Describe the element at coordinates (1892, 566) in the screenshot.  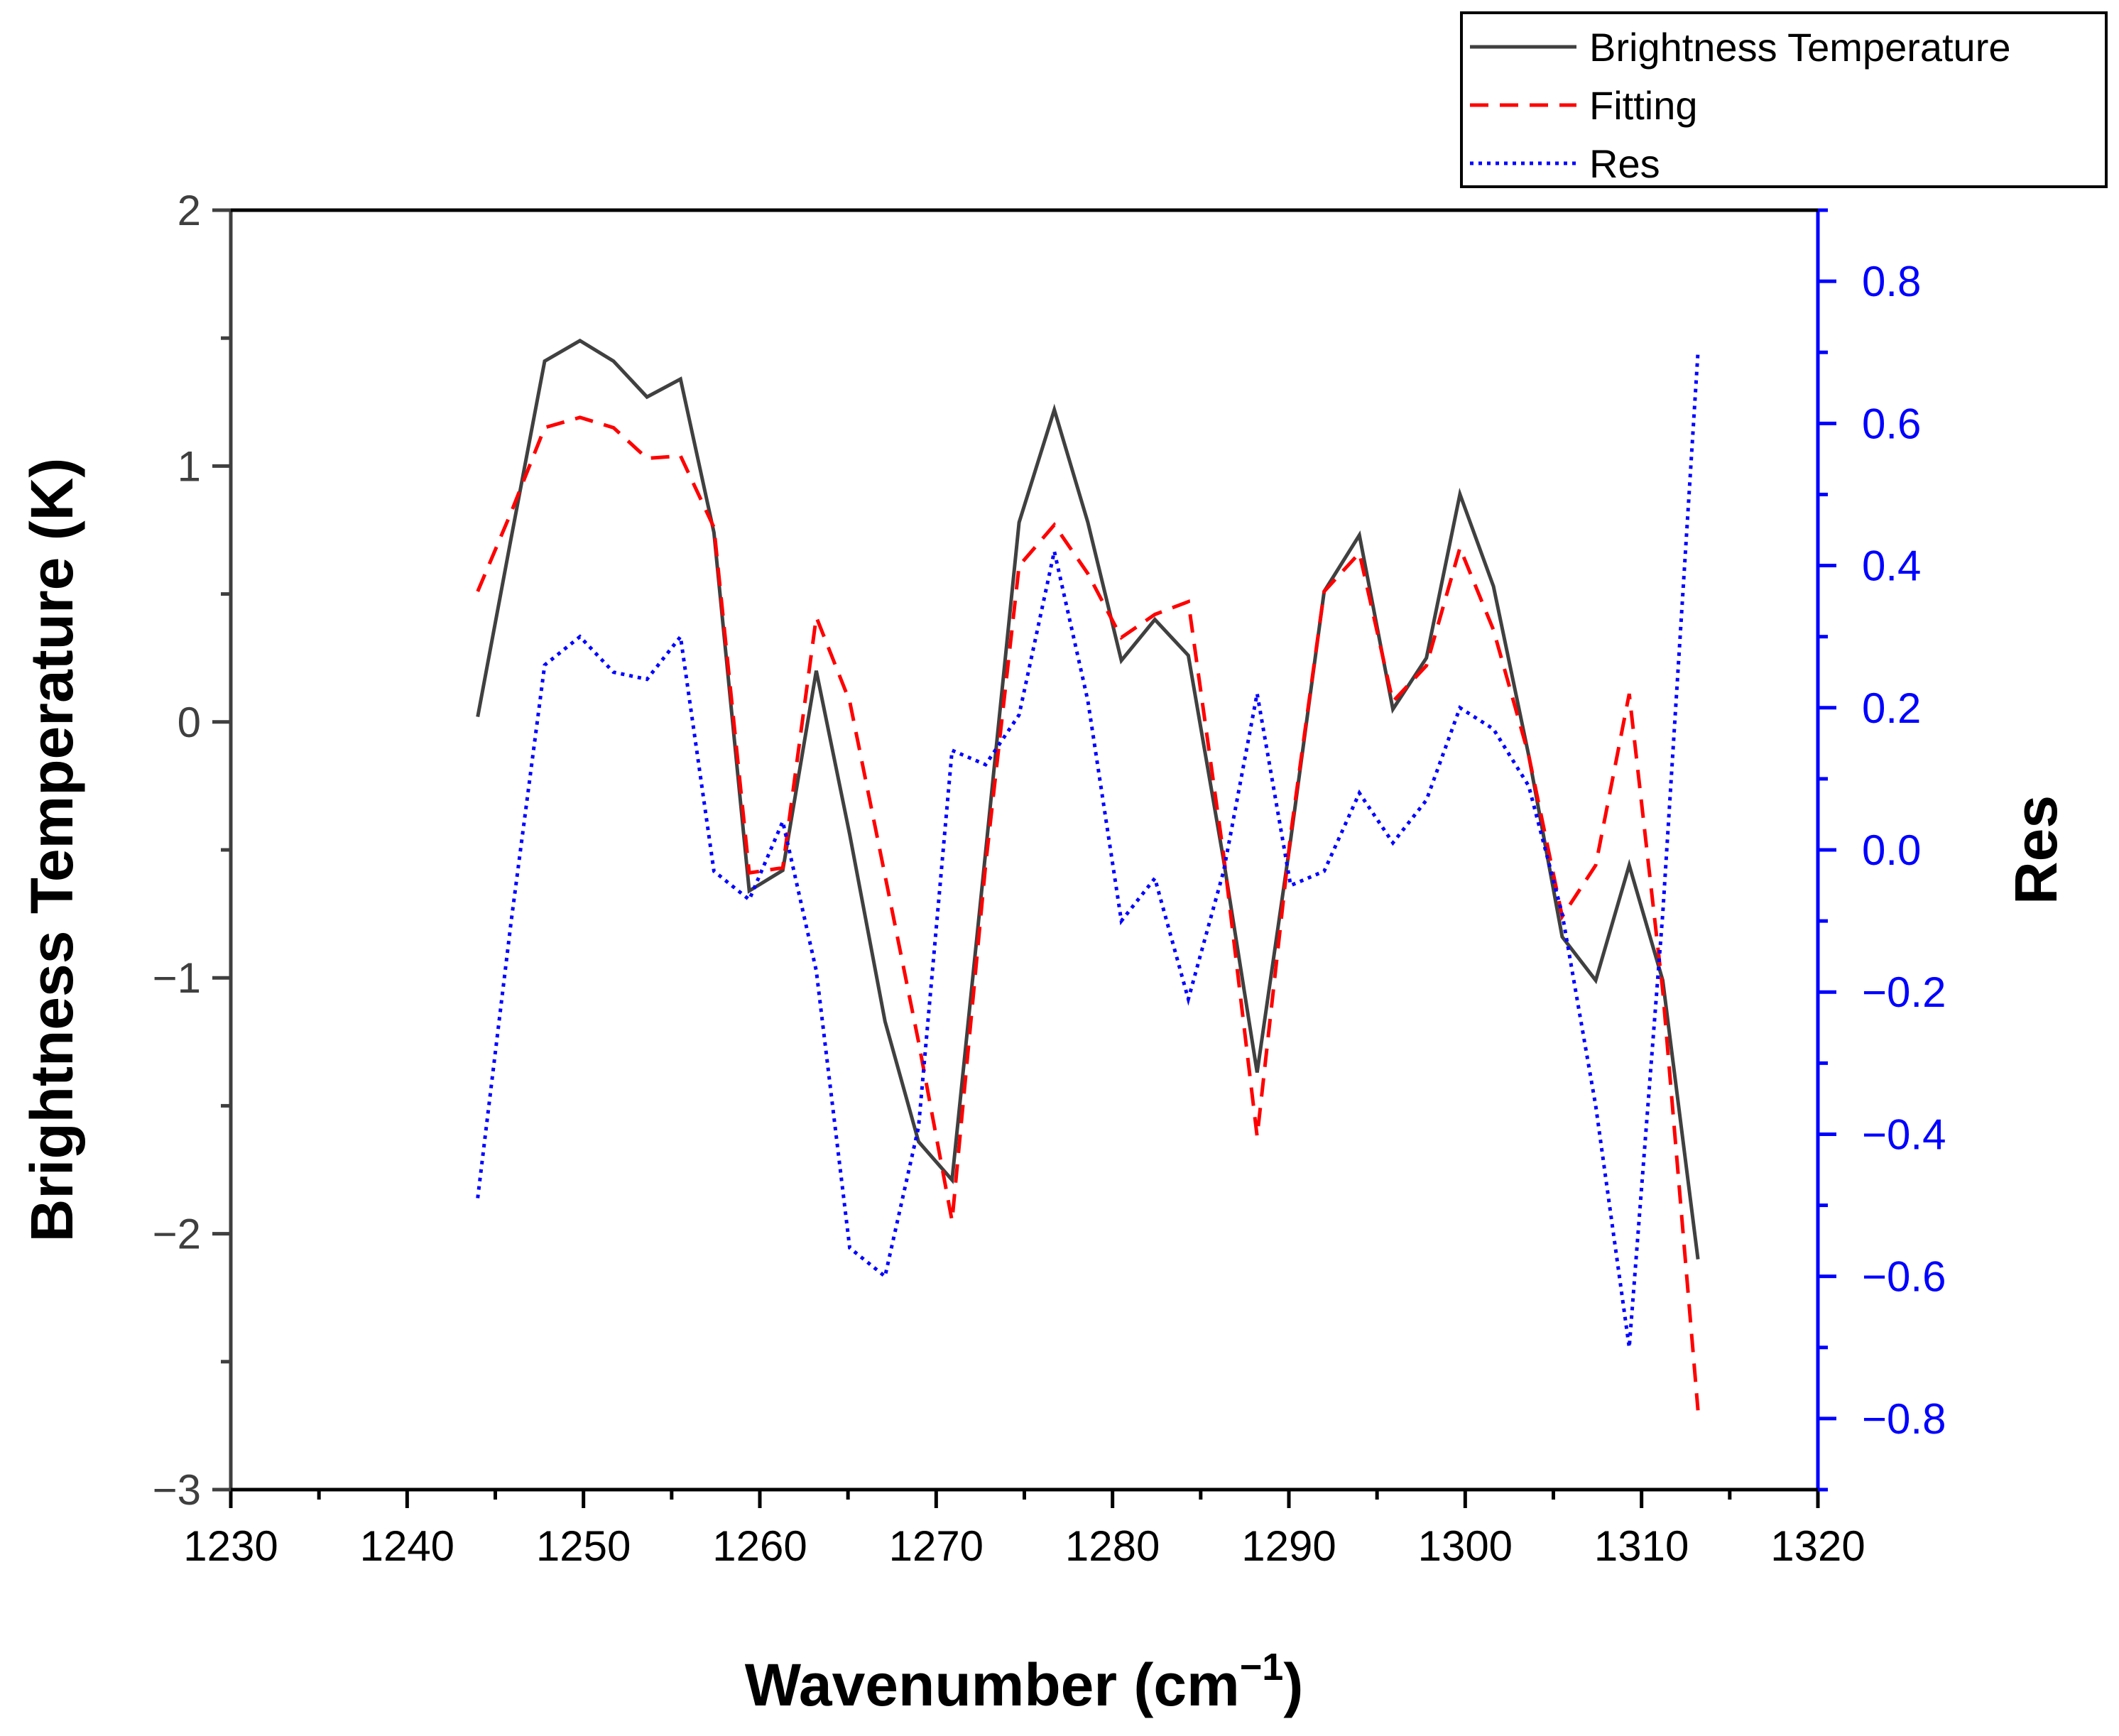
I see `y2-tick-label: 0.4` at that location.